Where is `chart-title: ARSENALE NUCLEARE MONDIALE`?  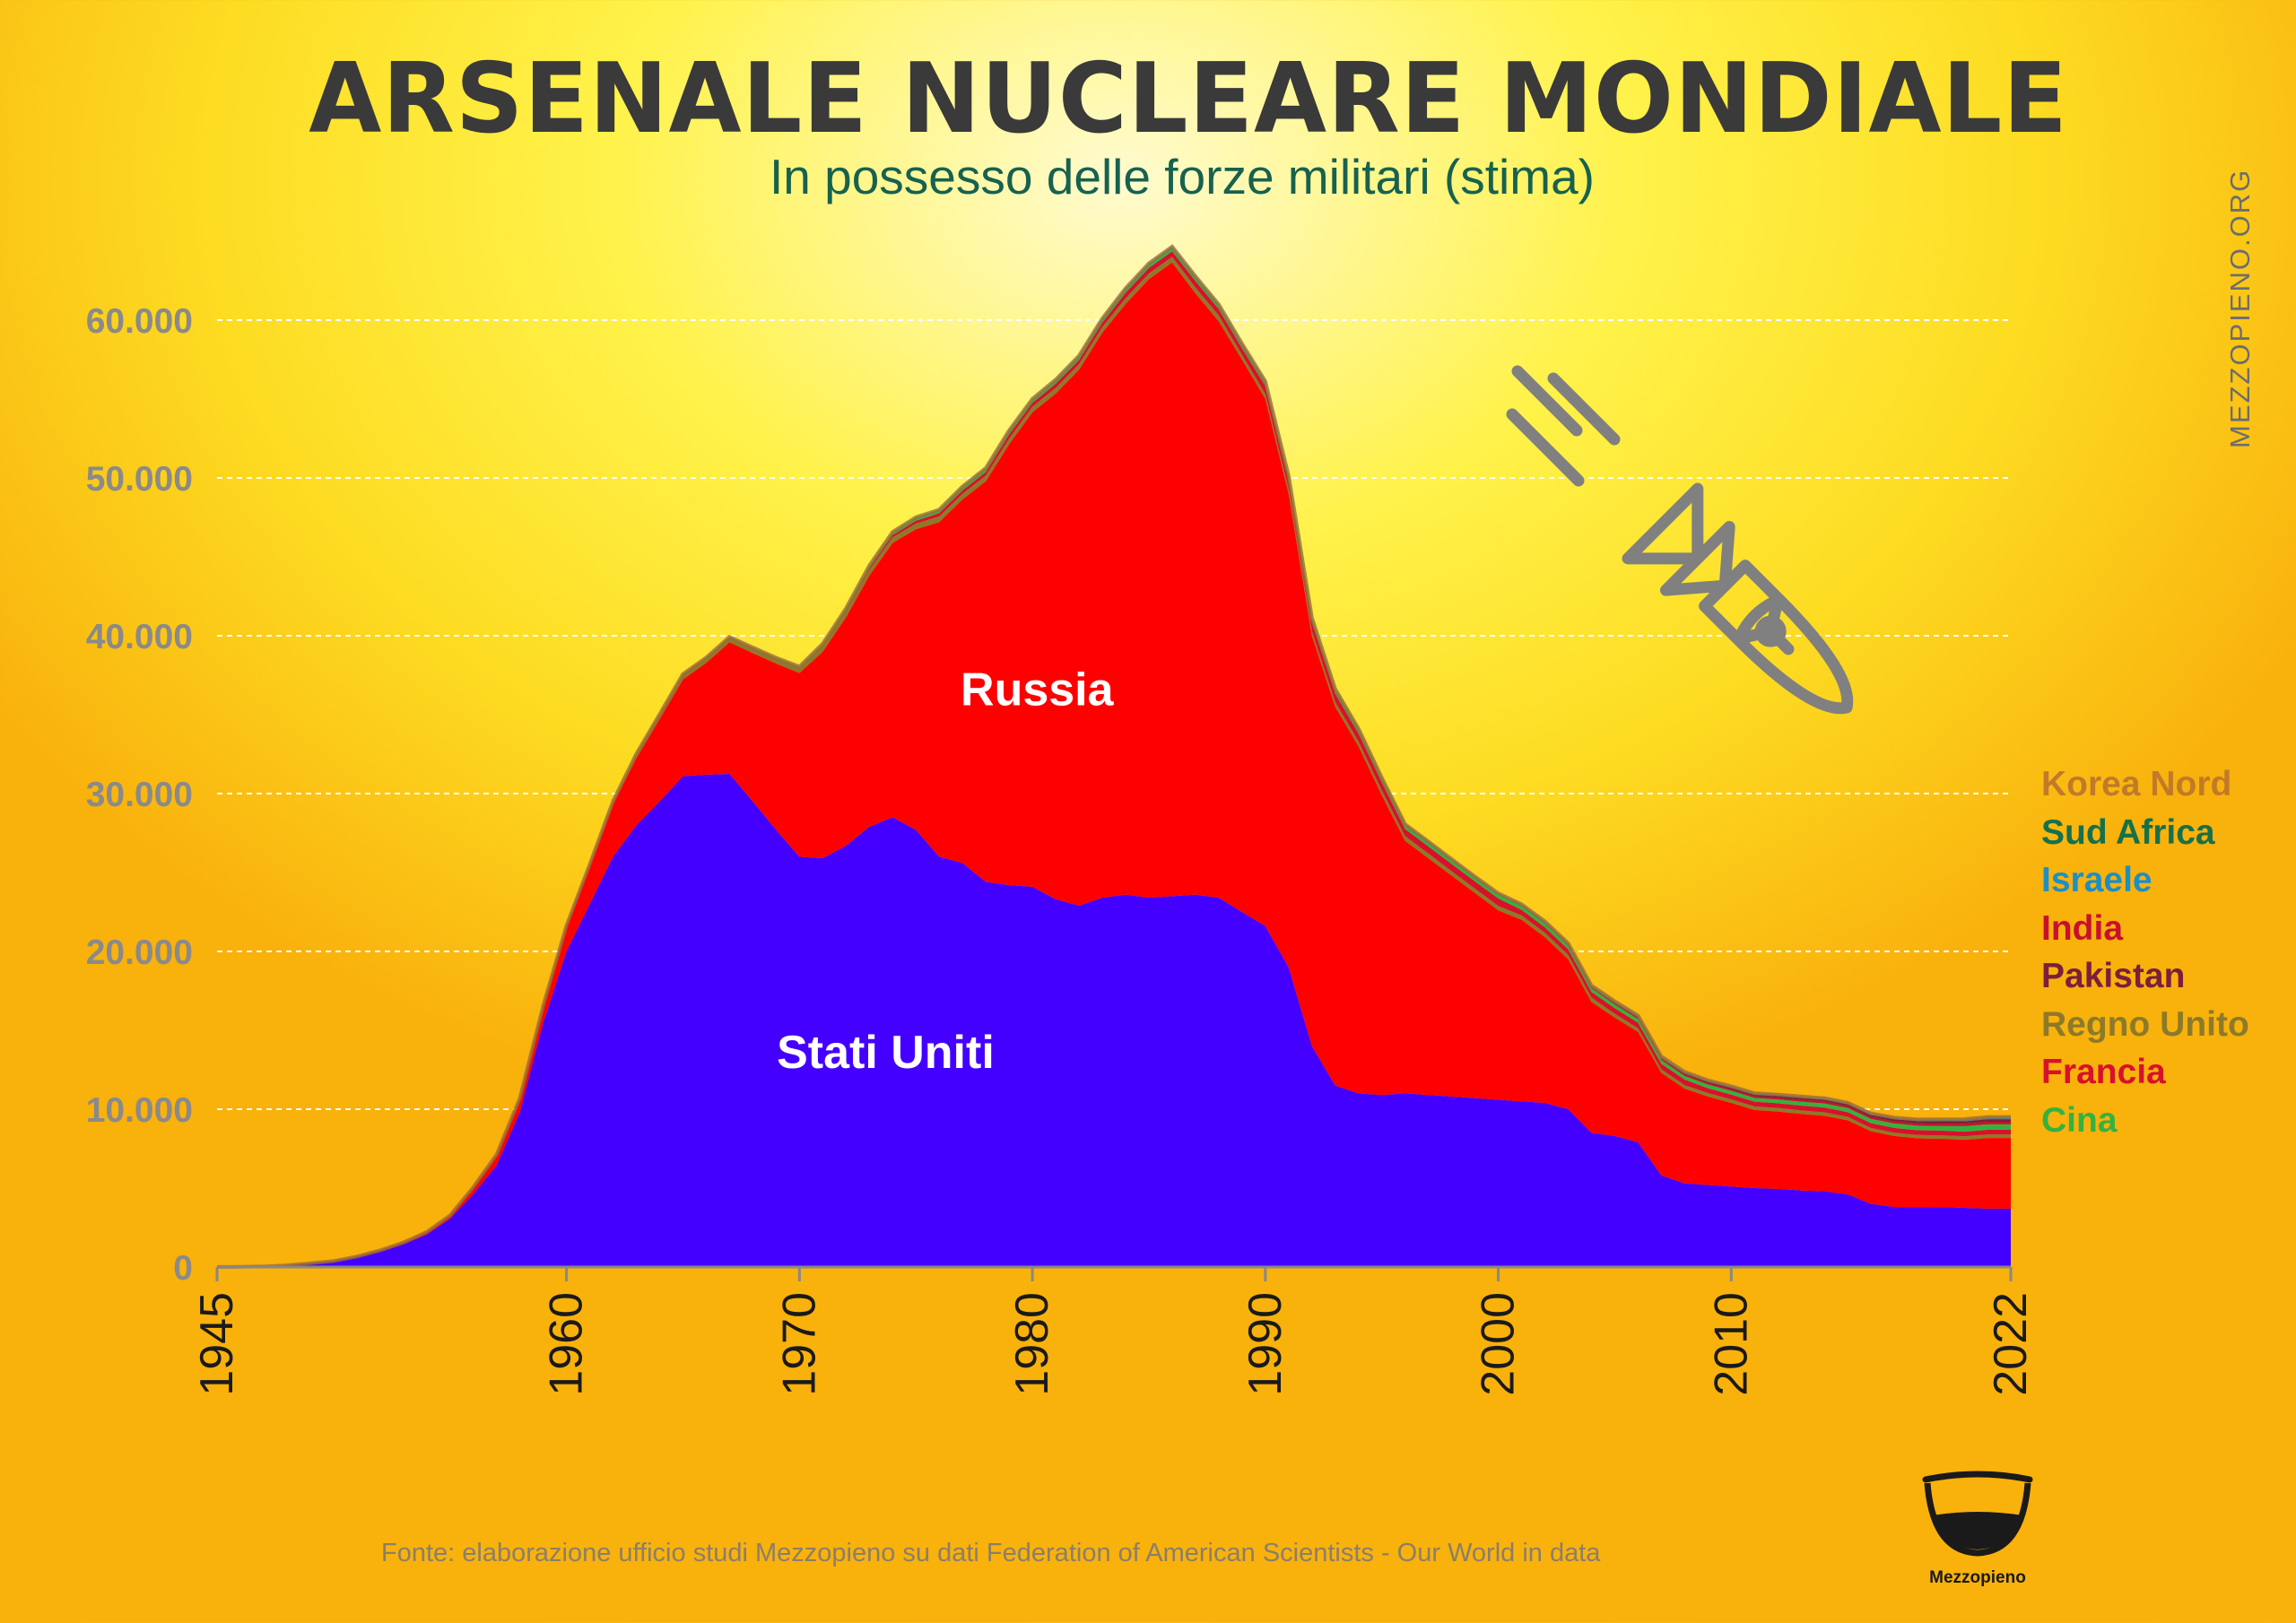 chart-title: ARSENALE NUCLEARE MONDIALE is located at coordinates (1188, 99).